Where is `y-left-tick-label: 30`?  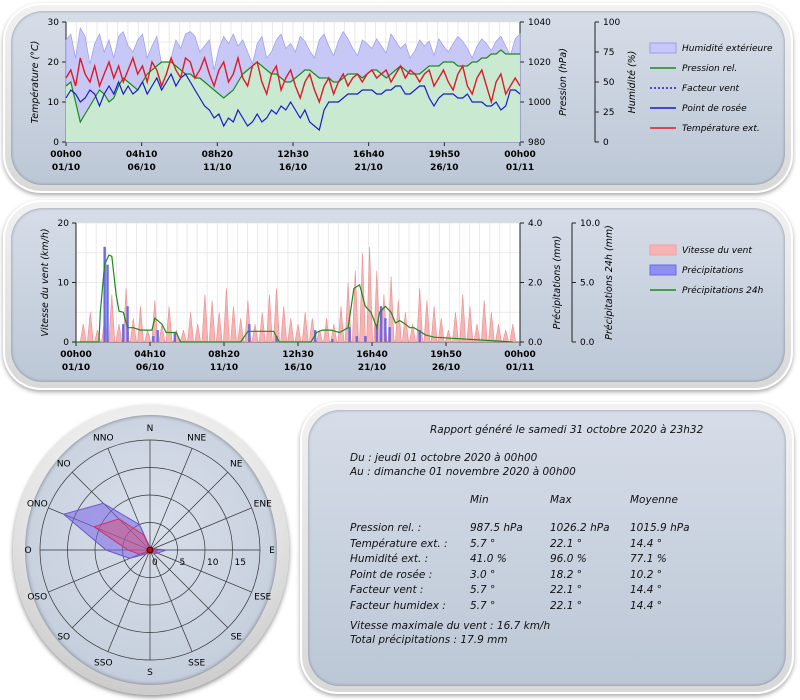 y-left-tick-label: 30 is located at coordinates (54, 23).